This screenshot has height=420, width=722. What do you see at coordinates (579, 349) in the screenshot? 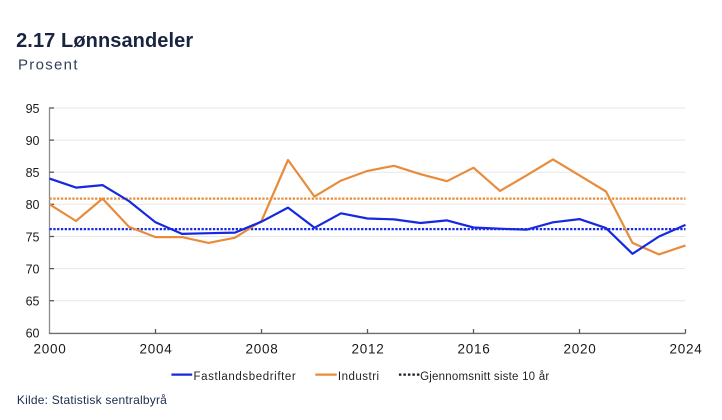
I see `svg-text: 2020` at bounding box center [579, 349].